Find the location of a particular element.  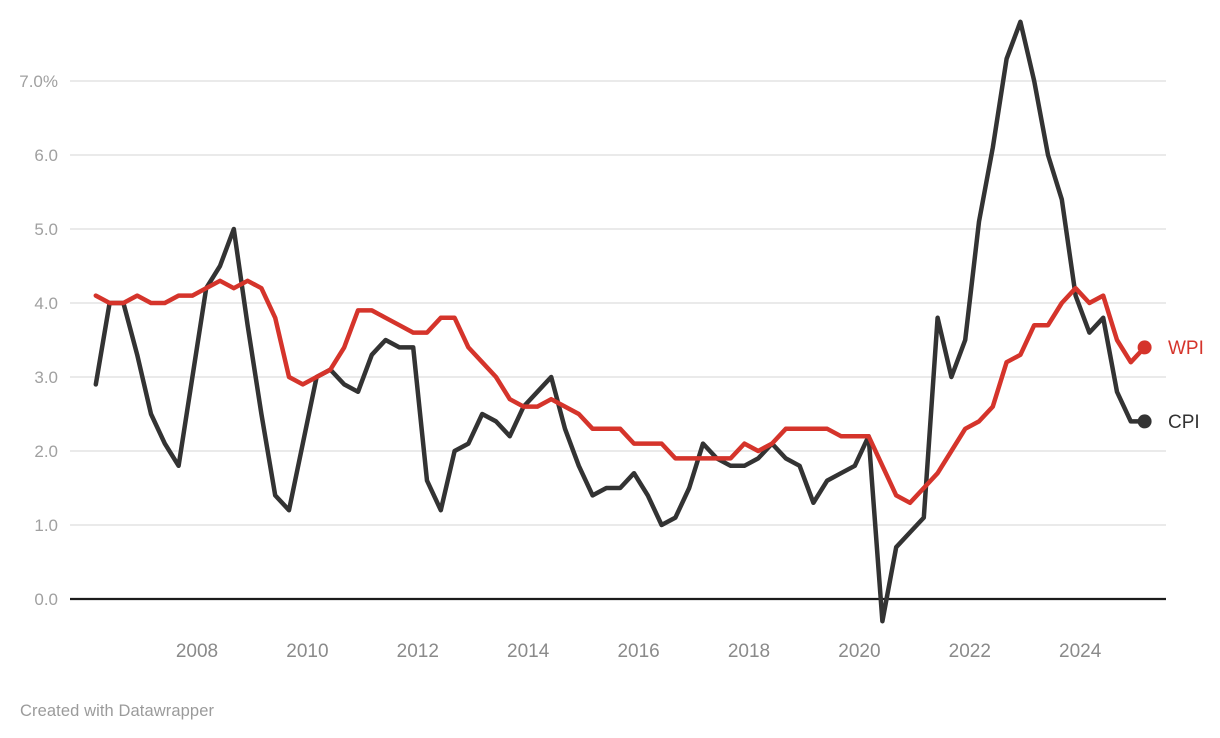

wpi-end-dot is located at coordinates (1144, 347).